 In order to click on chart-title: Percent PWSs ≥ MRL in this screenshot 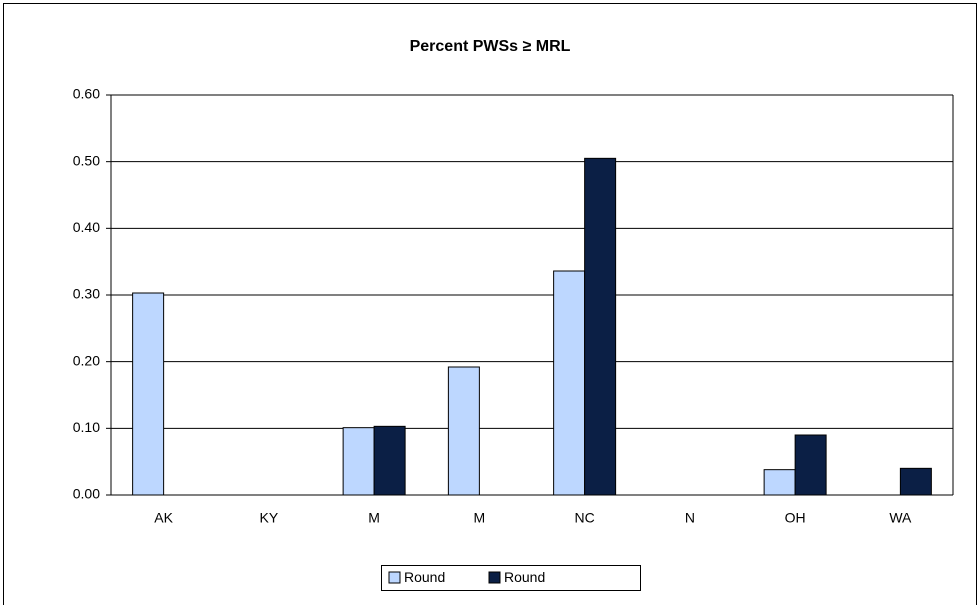, I will do `click(490, 46)`.